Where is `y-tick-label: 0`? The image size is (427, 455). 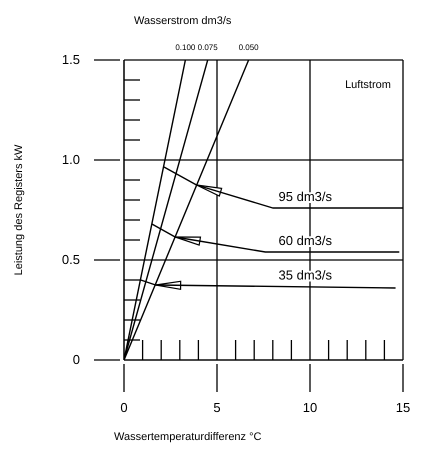
y-tick-label: 0 is located at coordinates (76, 359).